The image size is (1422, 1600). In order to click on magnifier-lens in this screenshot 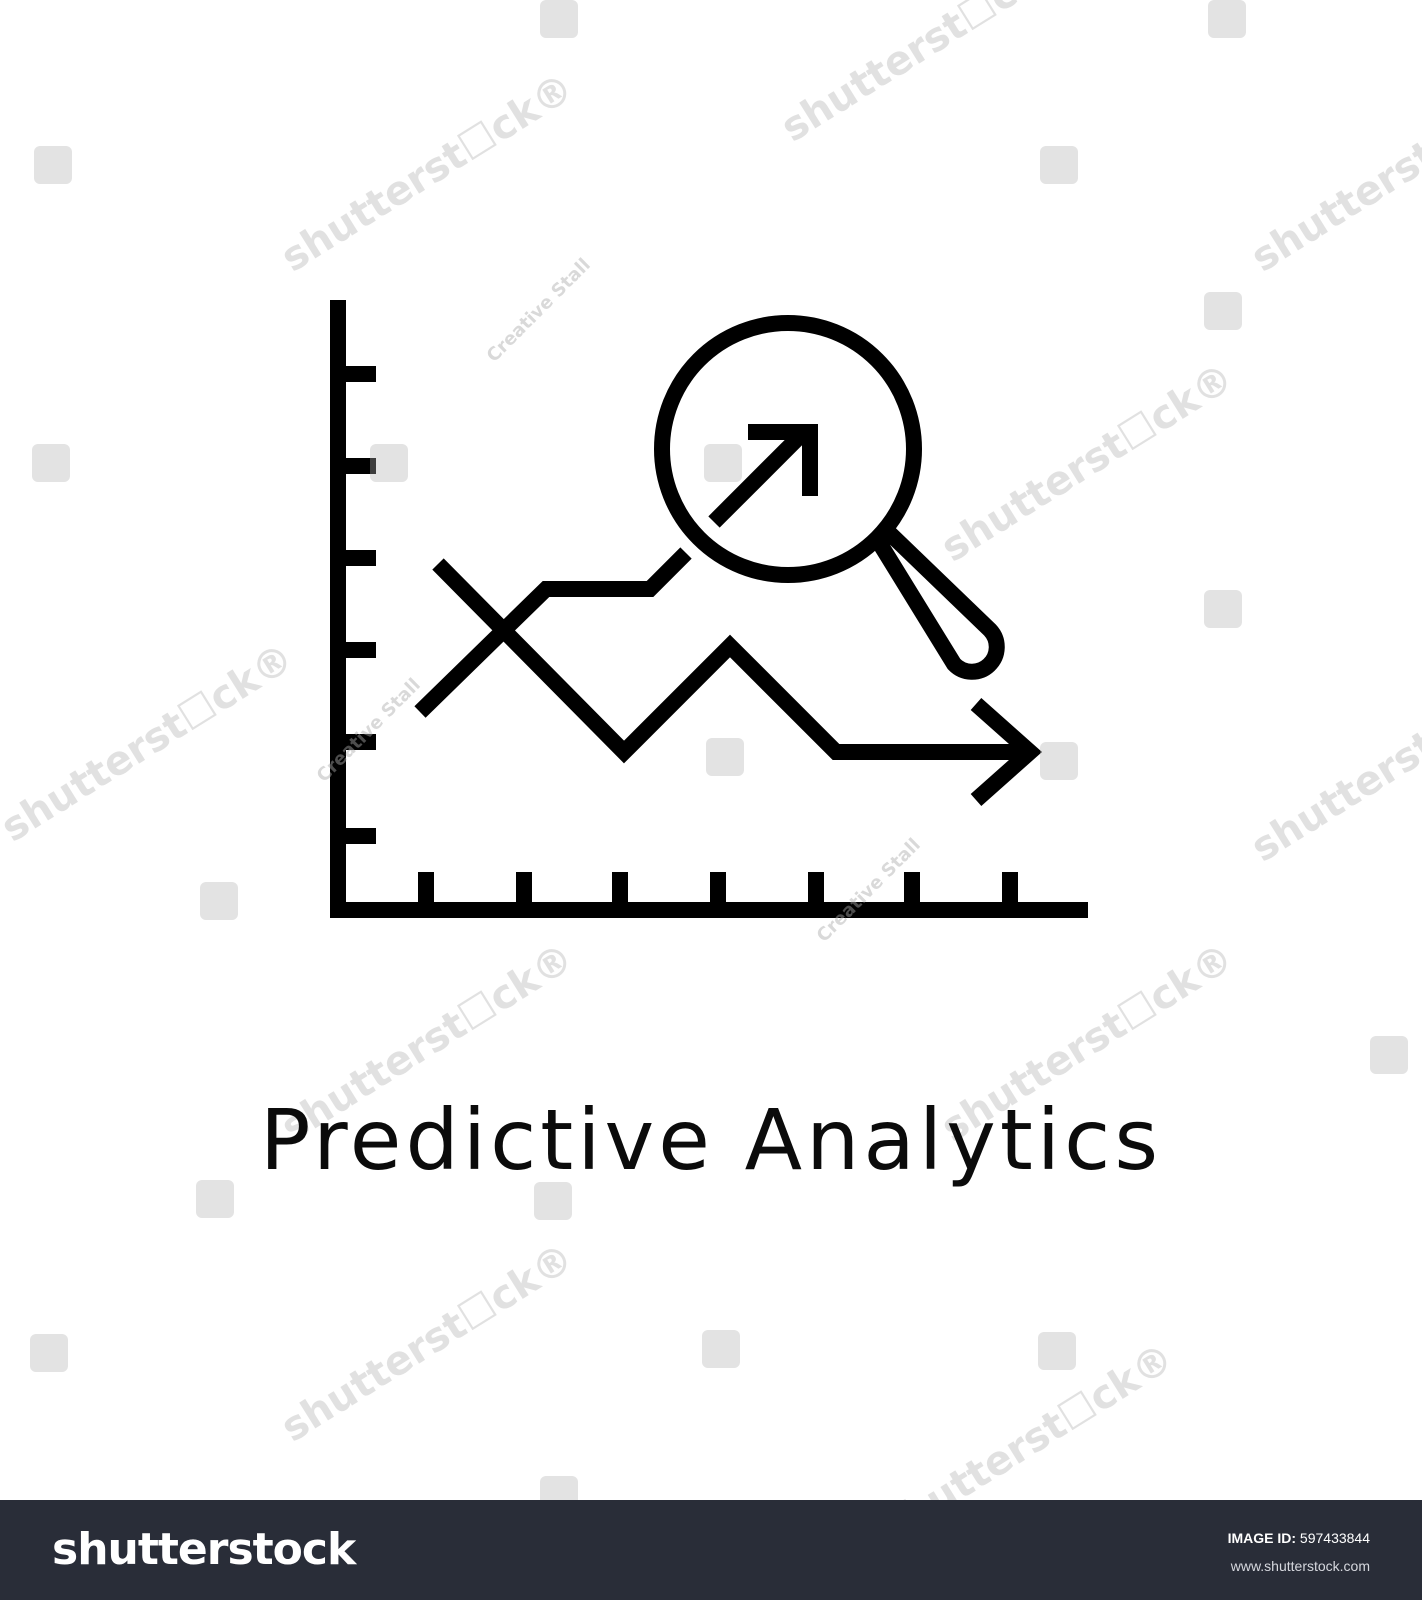, I will do `click(788, 449)`.